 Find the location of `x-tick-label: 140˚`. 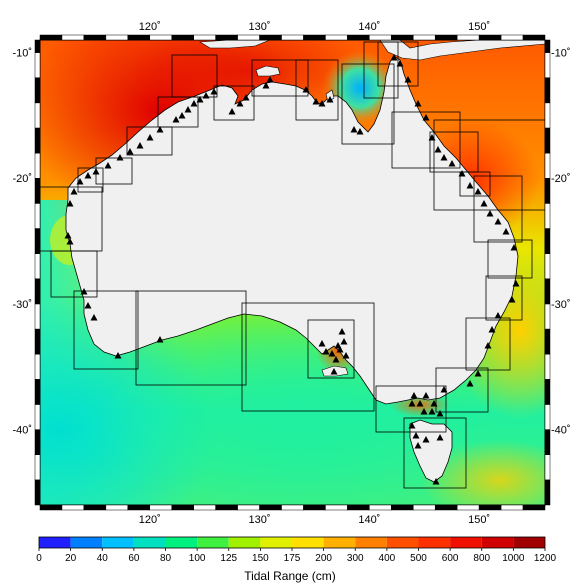

x-tick-label: 140˚ is located at coordinates (369, 27).